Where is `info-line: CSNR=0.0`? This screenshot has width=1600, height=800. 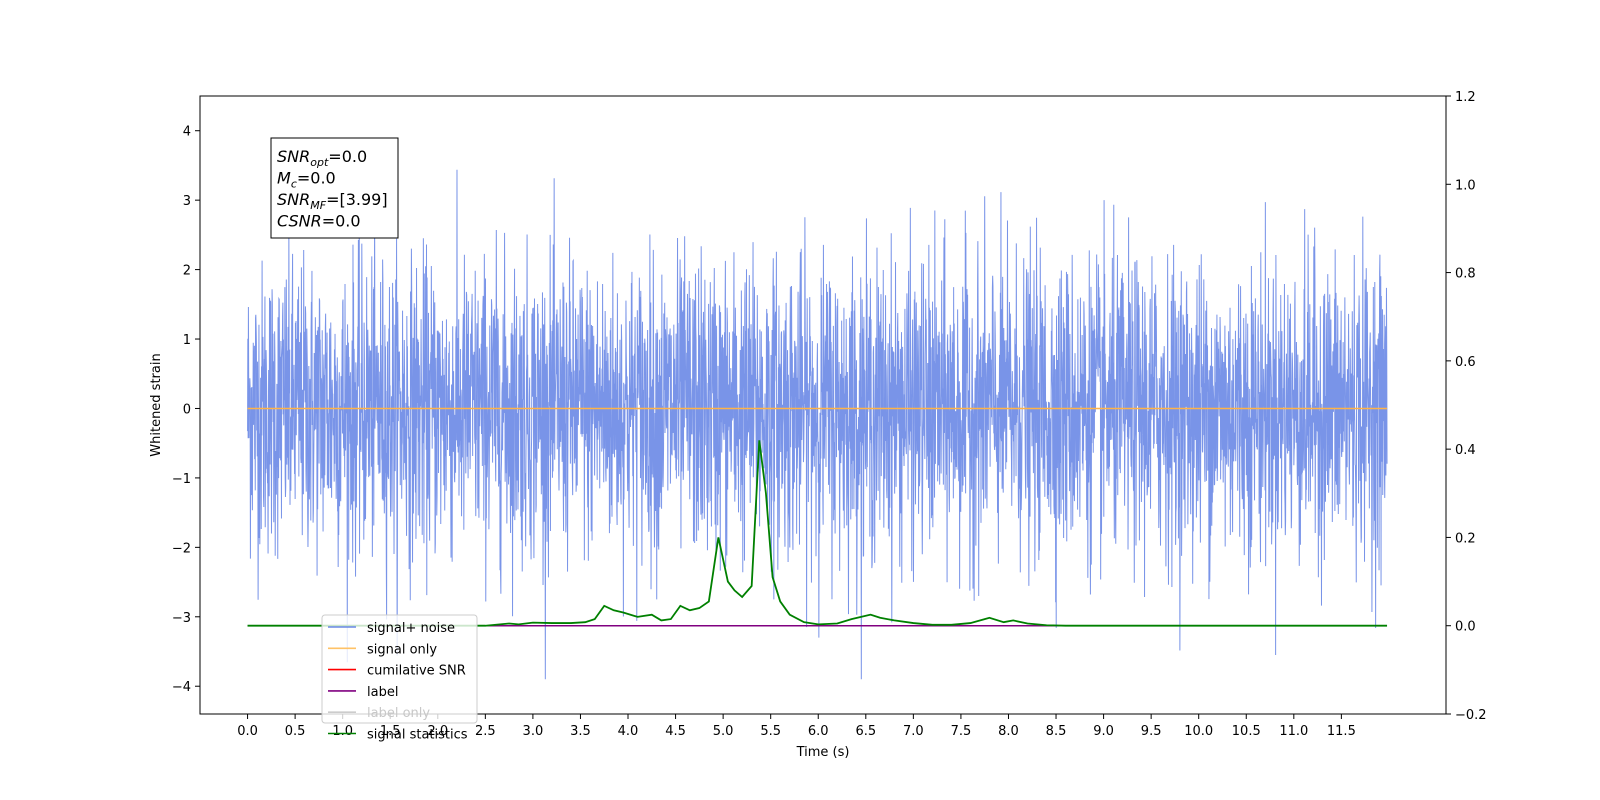
info-line: CSNR=0.0 is located at coordinates (319, 221).